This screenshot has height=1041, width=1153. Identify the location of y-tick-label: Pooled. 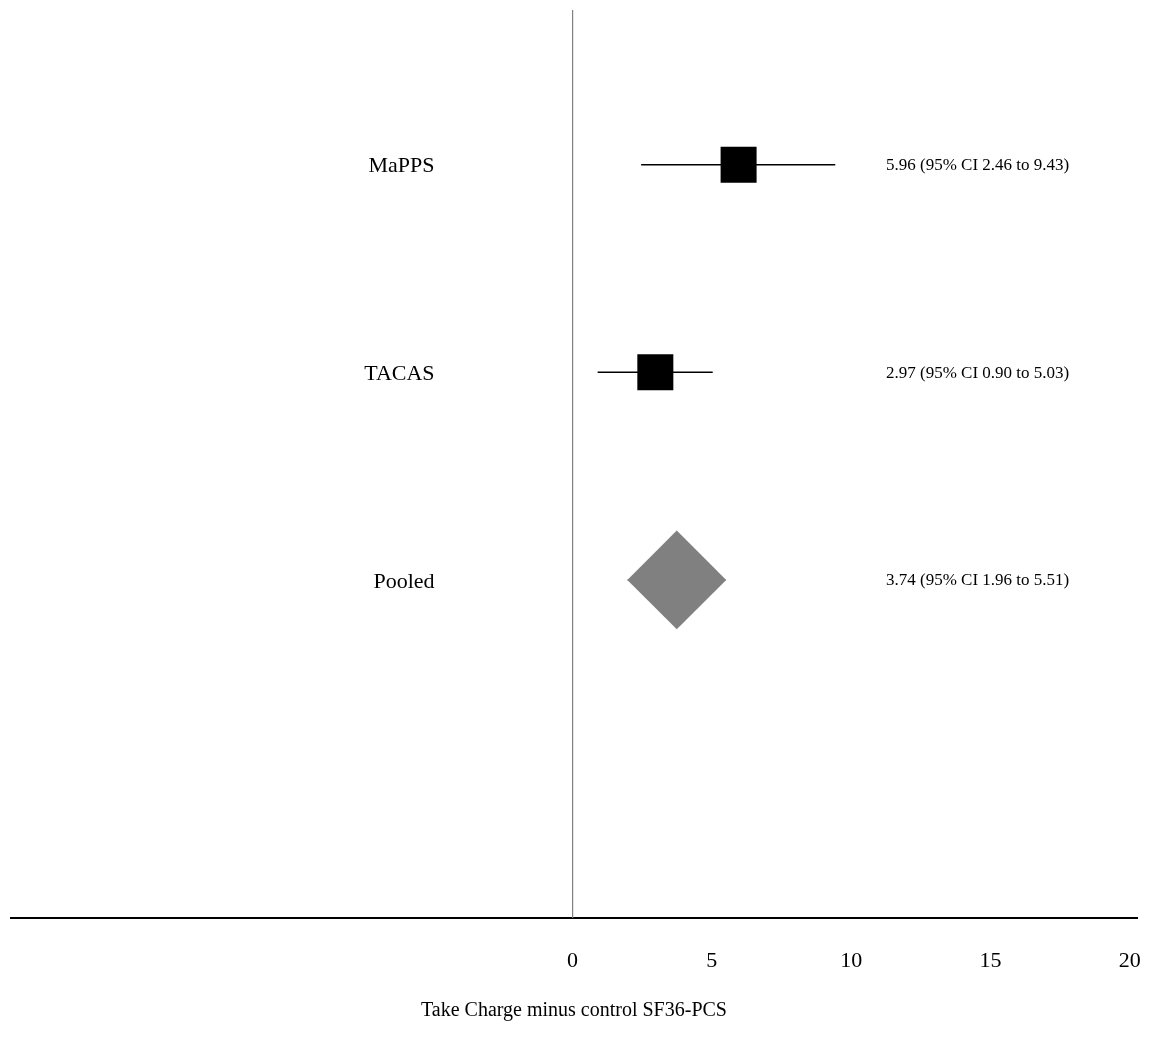
(404, 580).